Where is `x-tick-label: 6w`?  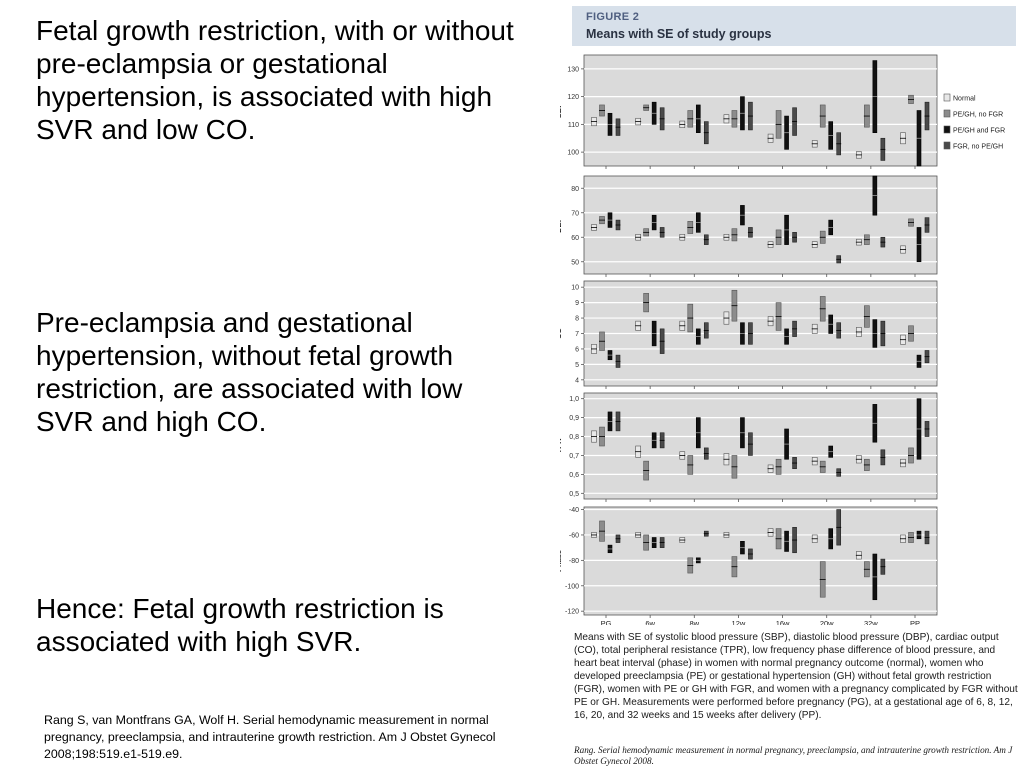
x-tick-label: 6w is located at coordinates (650, 622).